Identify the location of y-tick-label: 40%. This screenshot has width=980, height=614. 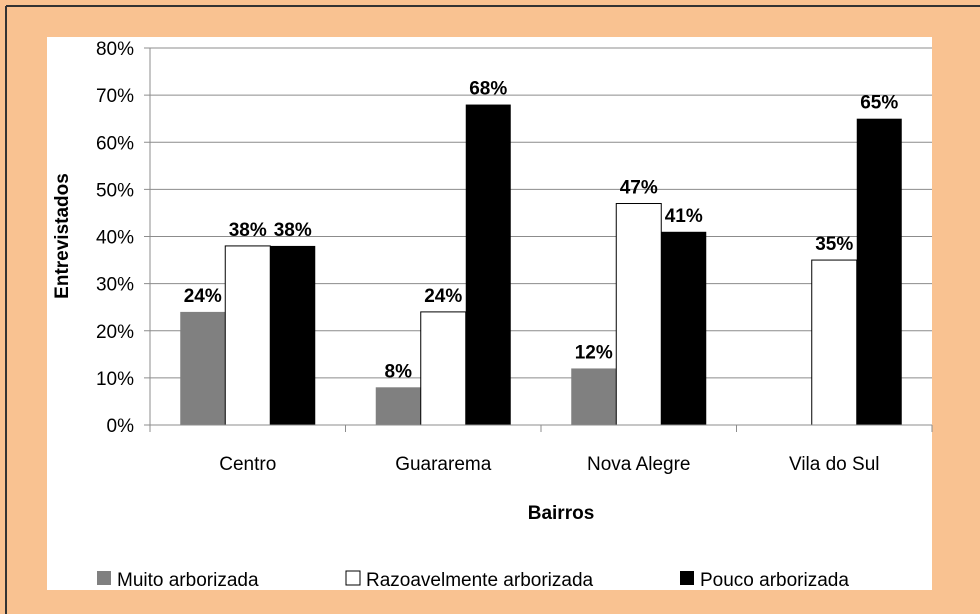
(115, 238).